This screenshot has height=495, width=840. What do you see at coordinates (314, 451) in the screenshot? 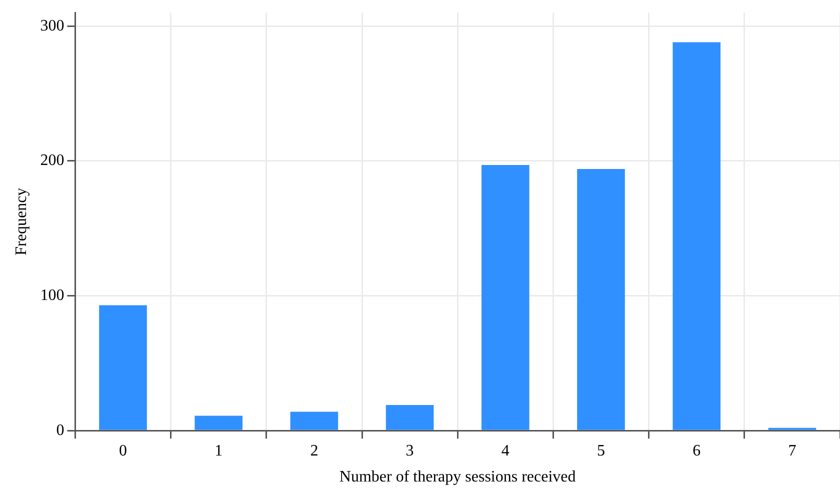
I see `x-tick-label: 2` at bounding box center [314, 451].